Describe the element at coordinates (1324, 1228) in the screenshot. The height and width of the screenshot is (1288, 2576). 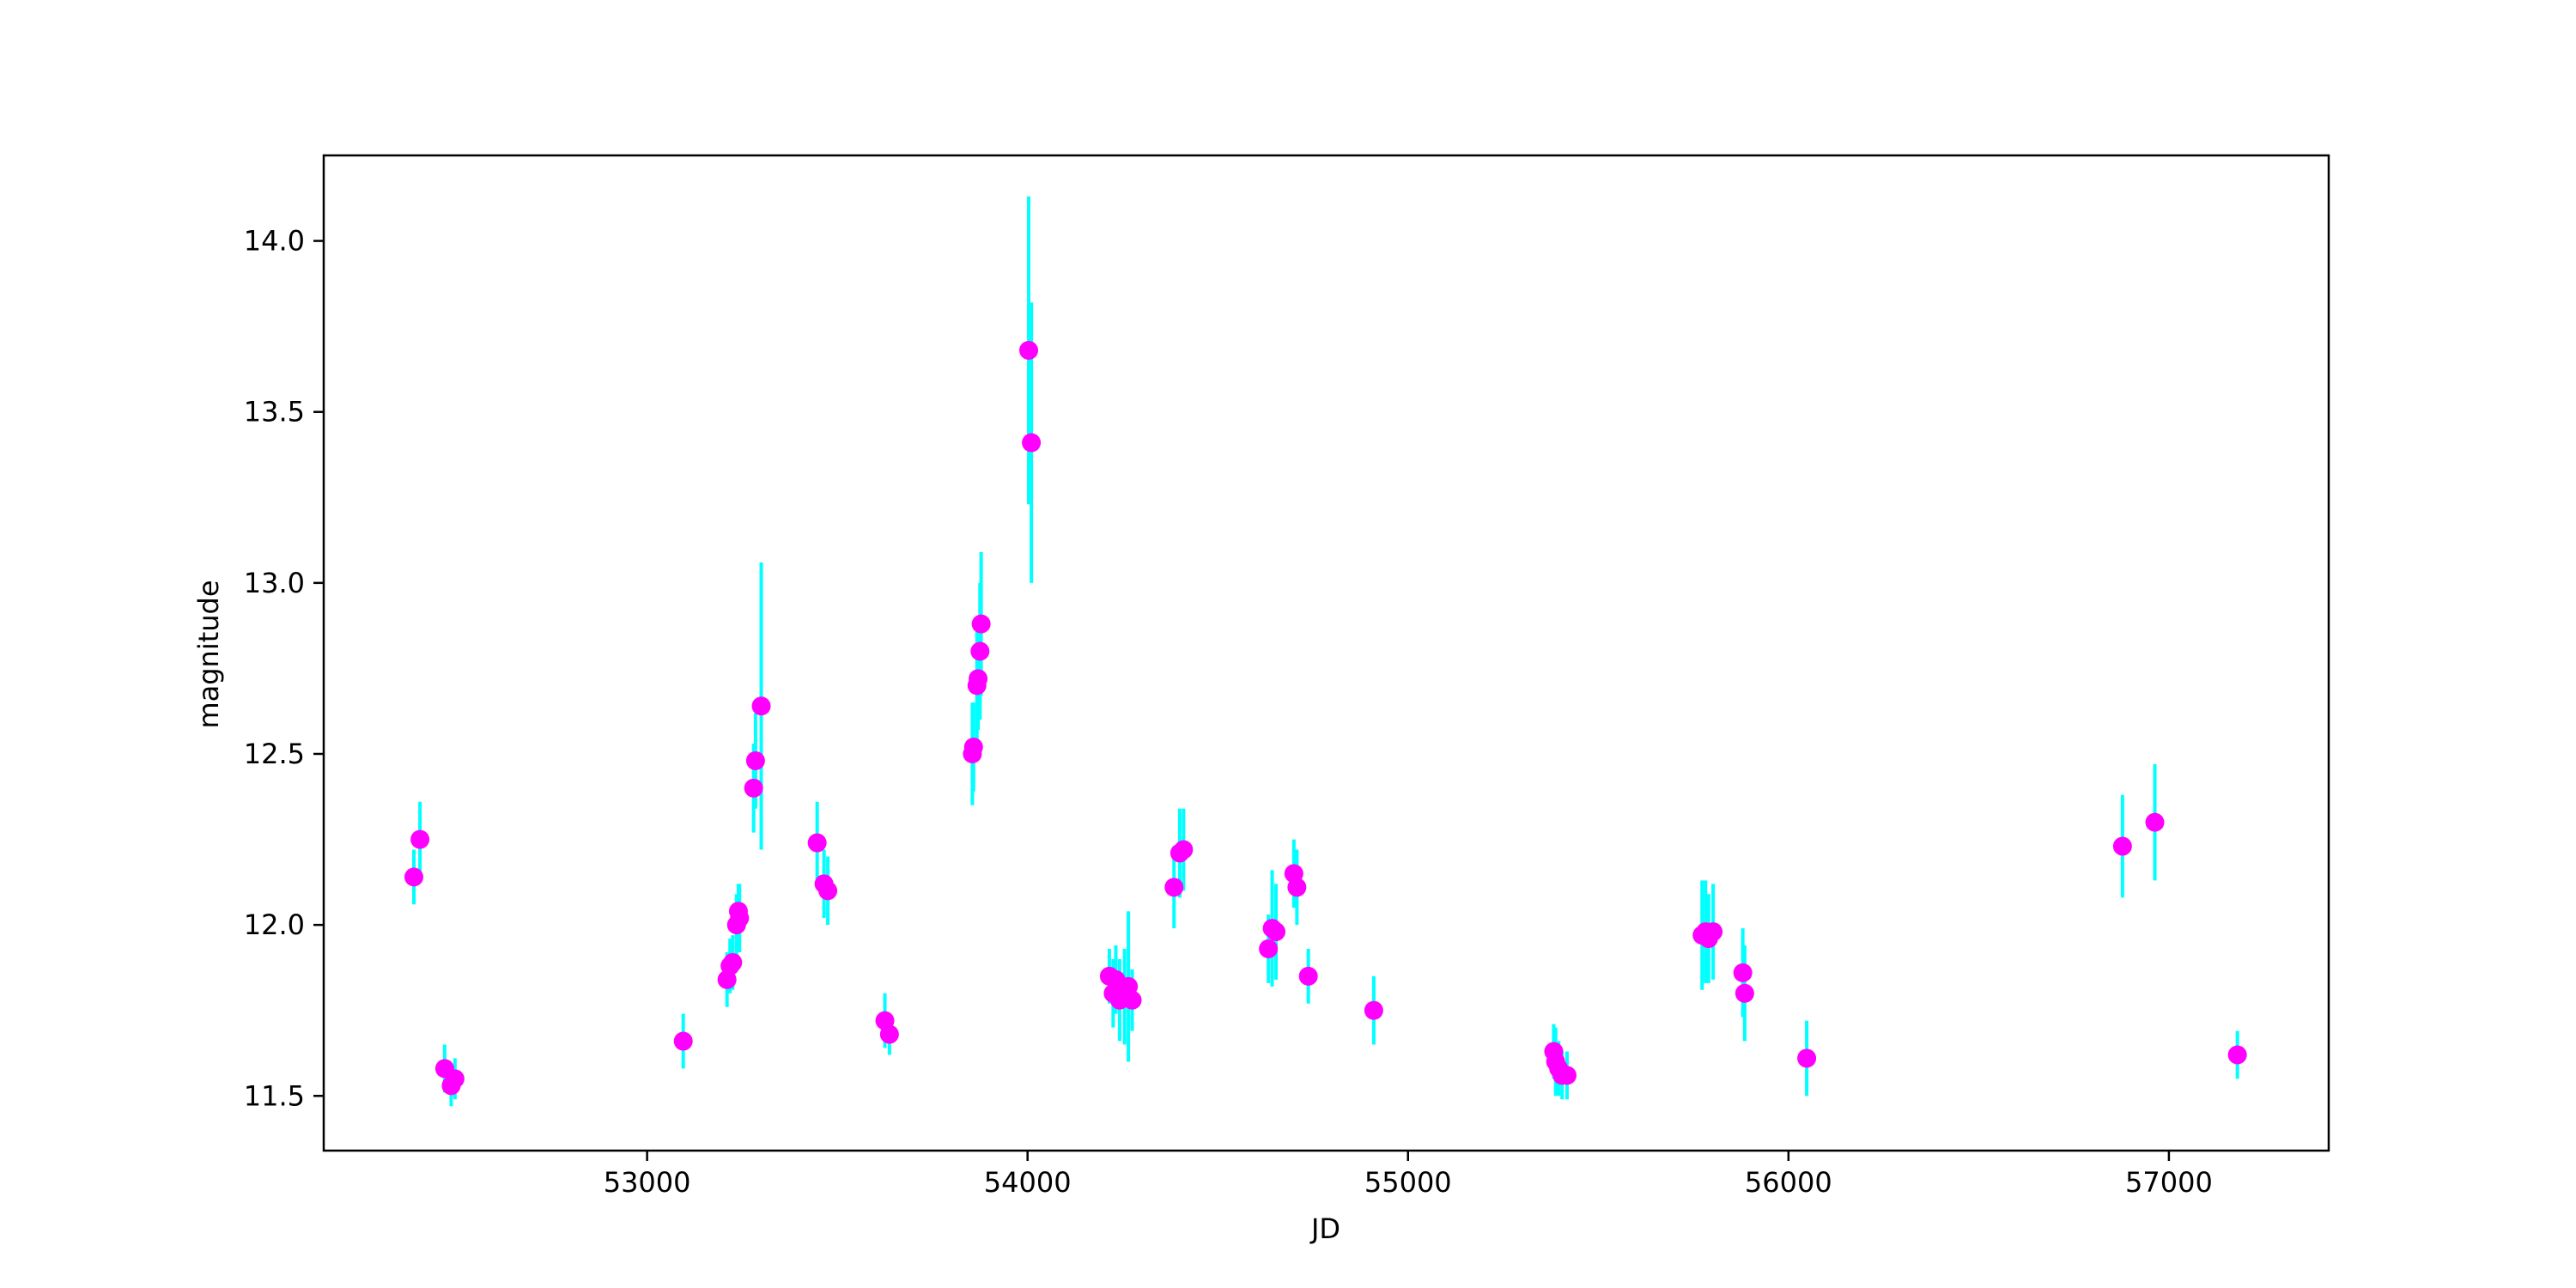
I see `x-axis-label: JD` at that location.